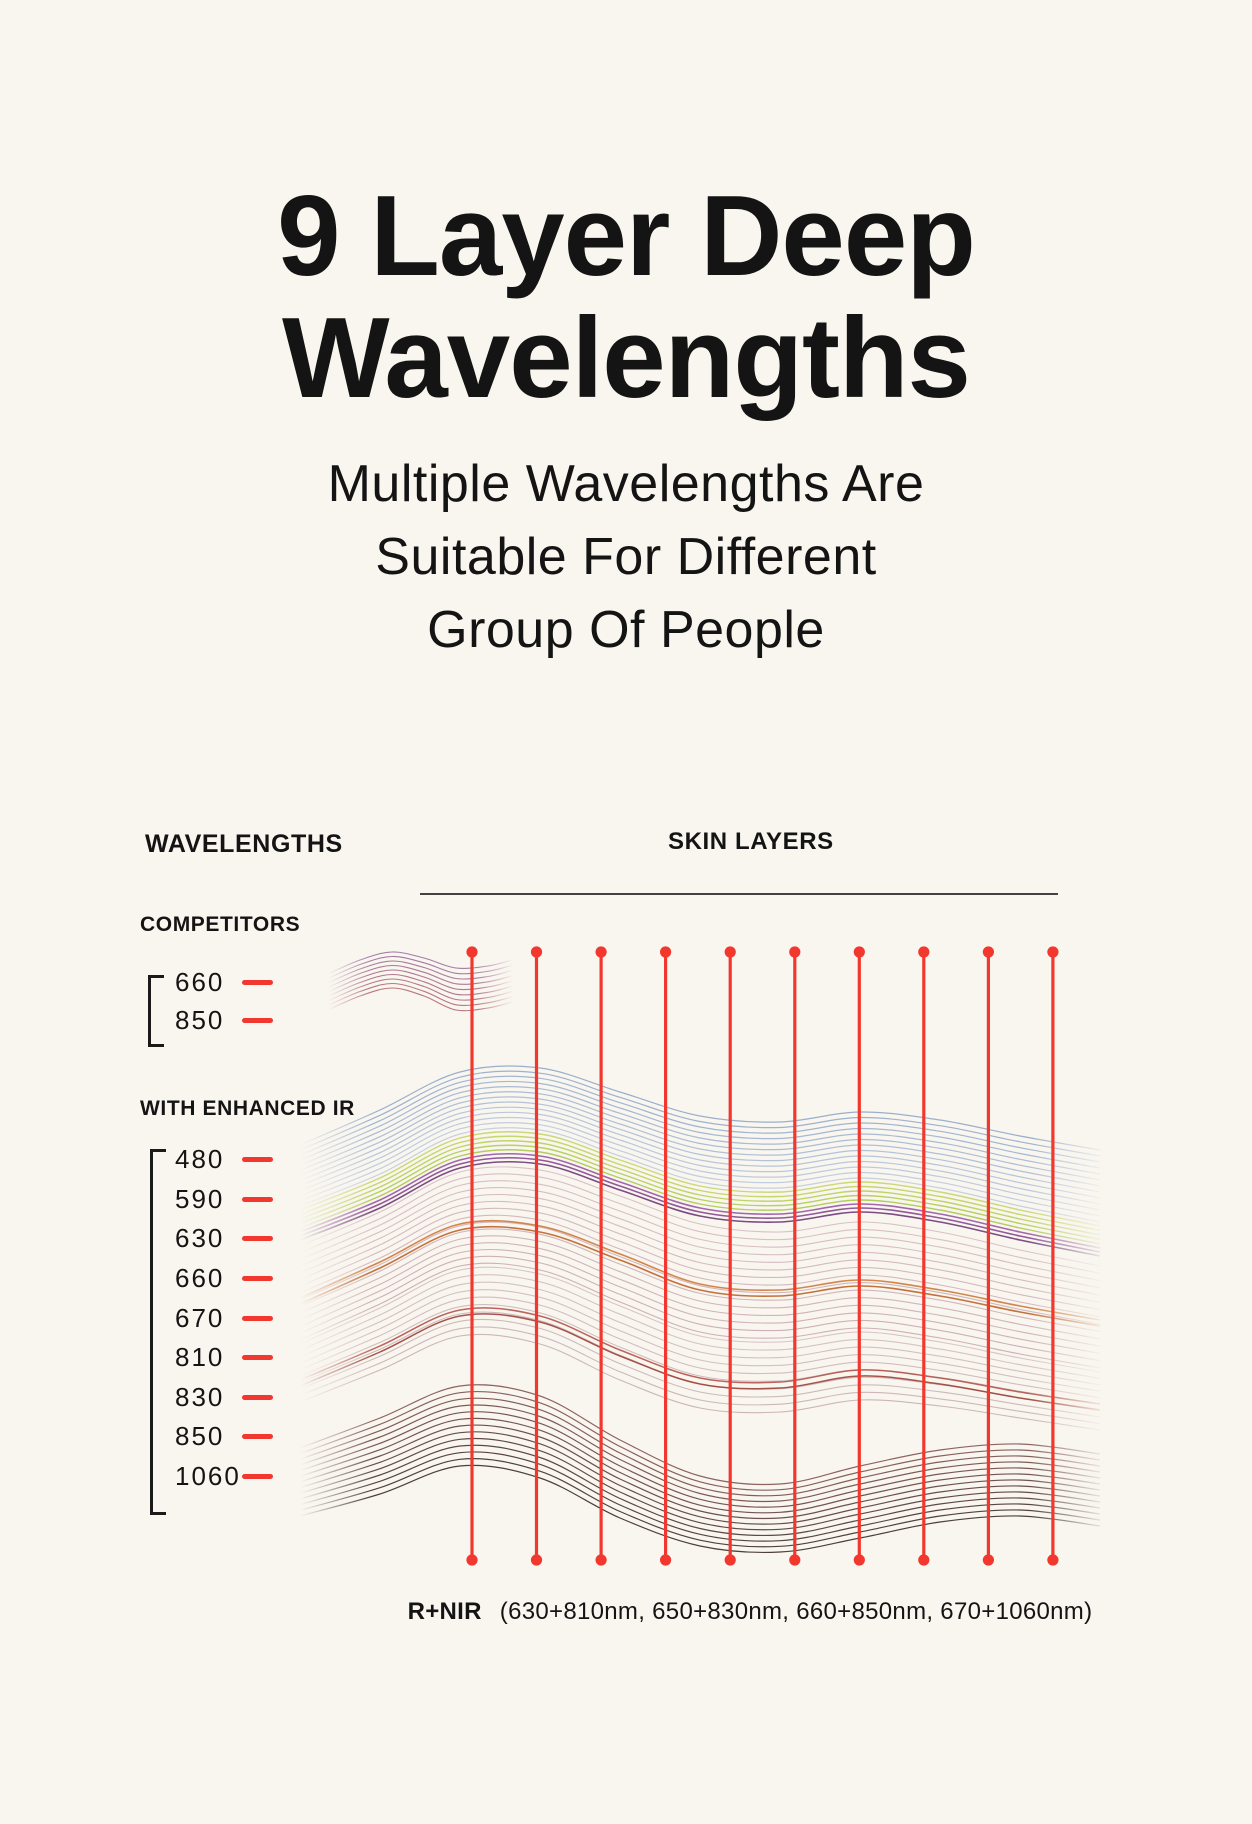 The height and width of the screenshot is (1824, 1252). What do you see at coordinates (626, 630) in the screenshot?
I see `subtitle-line-3: Group Of People` at bounding box center [626, 630].